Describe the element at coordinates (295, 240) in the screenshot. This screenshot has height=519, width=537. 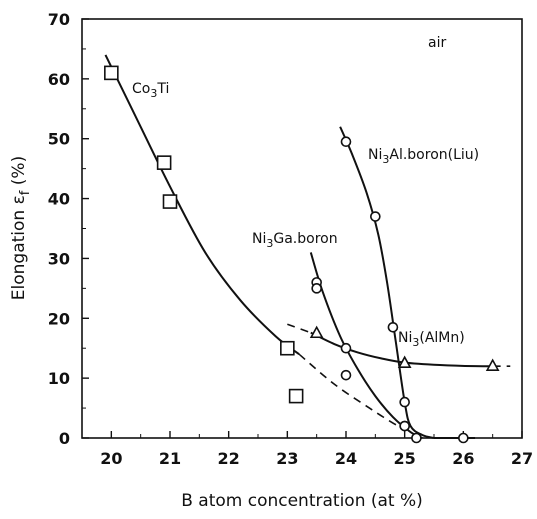
I see `series-label-ni3ga: Ni3Ga.boron` at that location.